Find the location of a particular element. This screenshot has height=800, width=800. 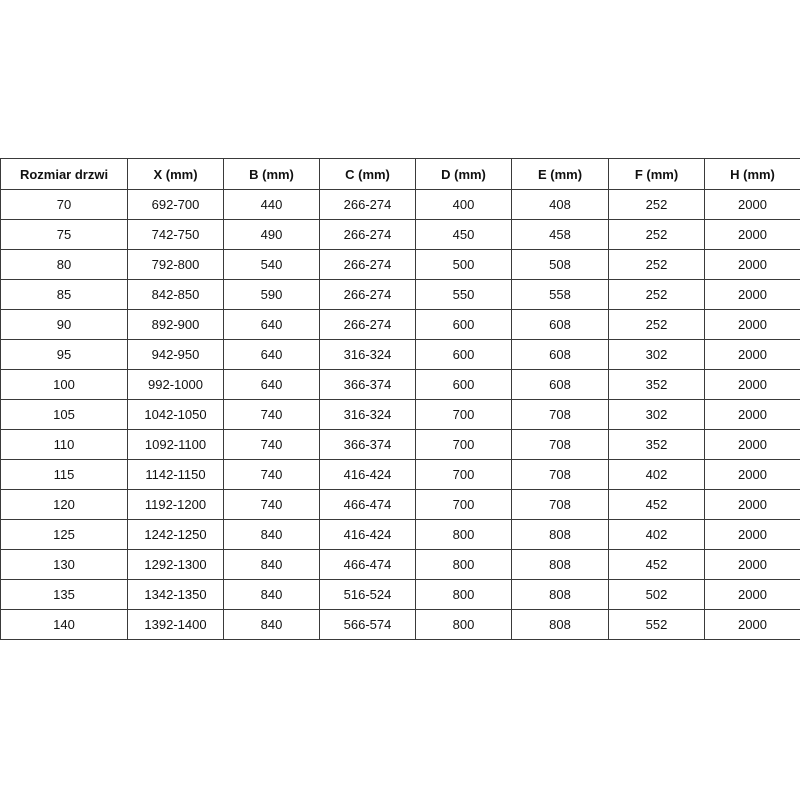

table-row: 120 1192-1200 740 466-474 700 708 452 2000 is located at coordinates (400, 504).